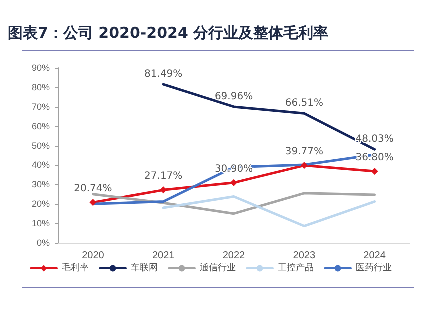  Describe the element at coordinates (41, 185) in the screenshot. I see `y-tick-label: 30%` at that location.